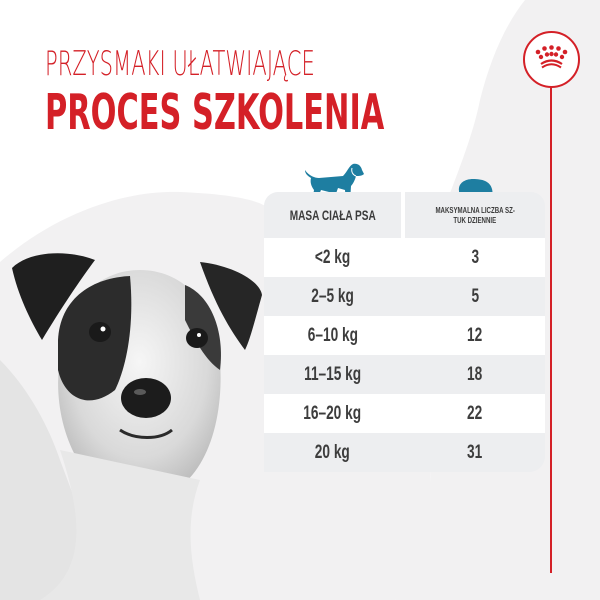 The image size is (600, 600). What do you see at coordinates (404, 374) in the screenshot?
I see `table-row: 11–15 kg 18` at bounding box center [404, 374].